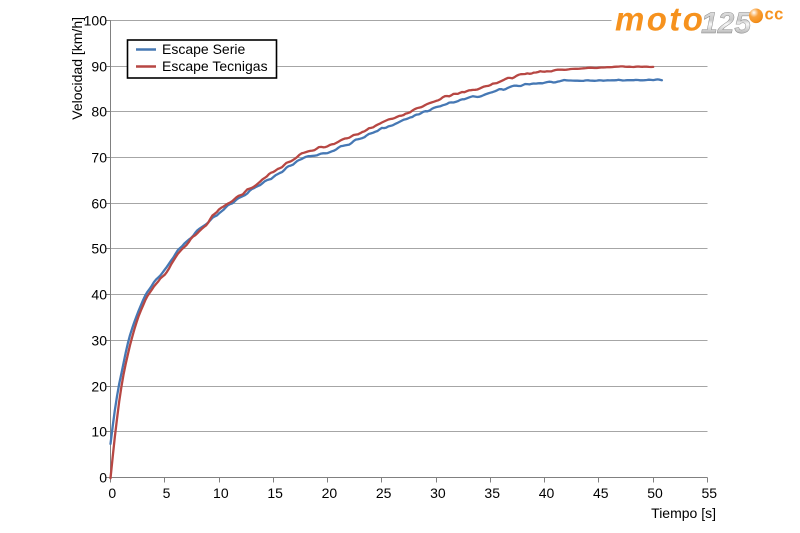 This screenshot has width=800, height=533. Describe the element at coordinates (492, 493) in the screenshot. I see `svg-text: 35` at that location.